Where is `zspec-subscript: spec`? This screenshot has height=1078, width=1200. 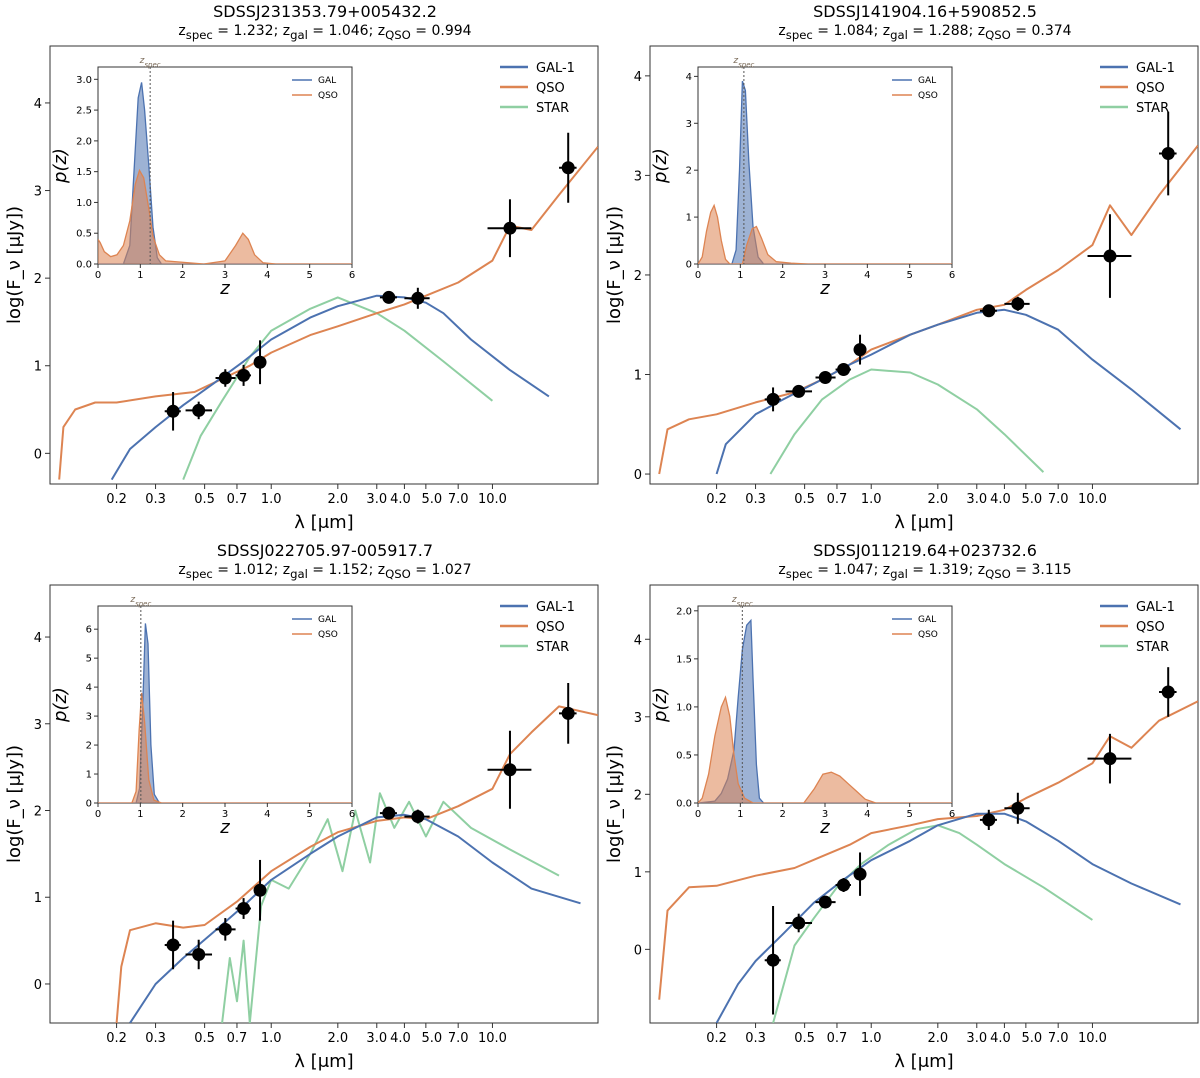 zspec-subscript: spec is located at coordinates (746, 65).